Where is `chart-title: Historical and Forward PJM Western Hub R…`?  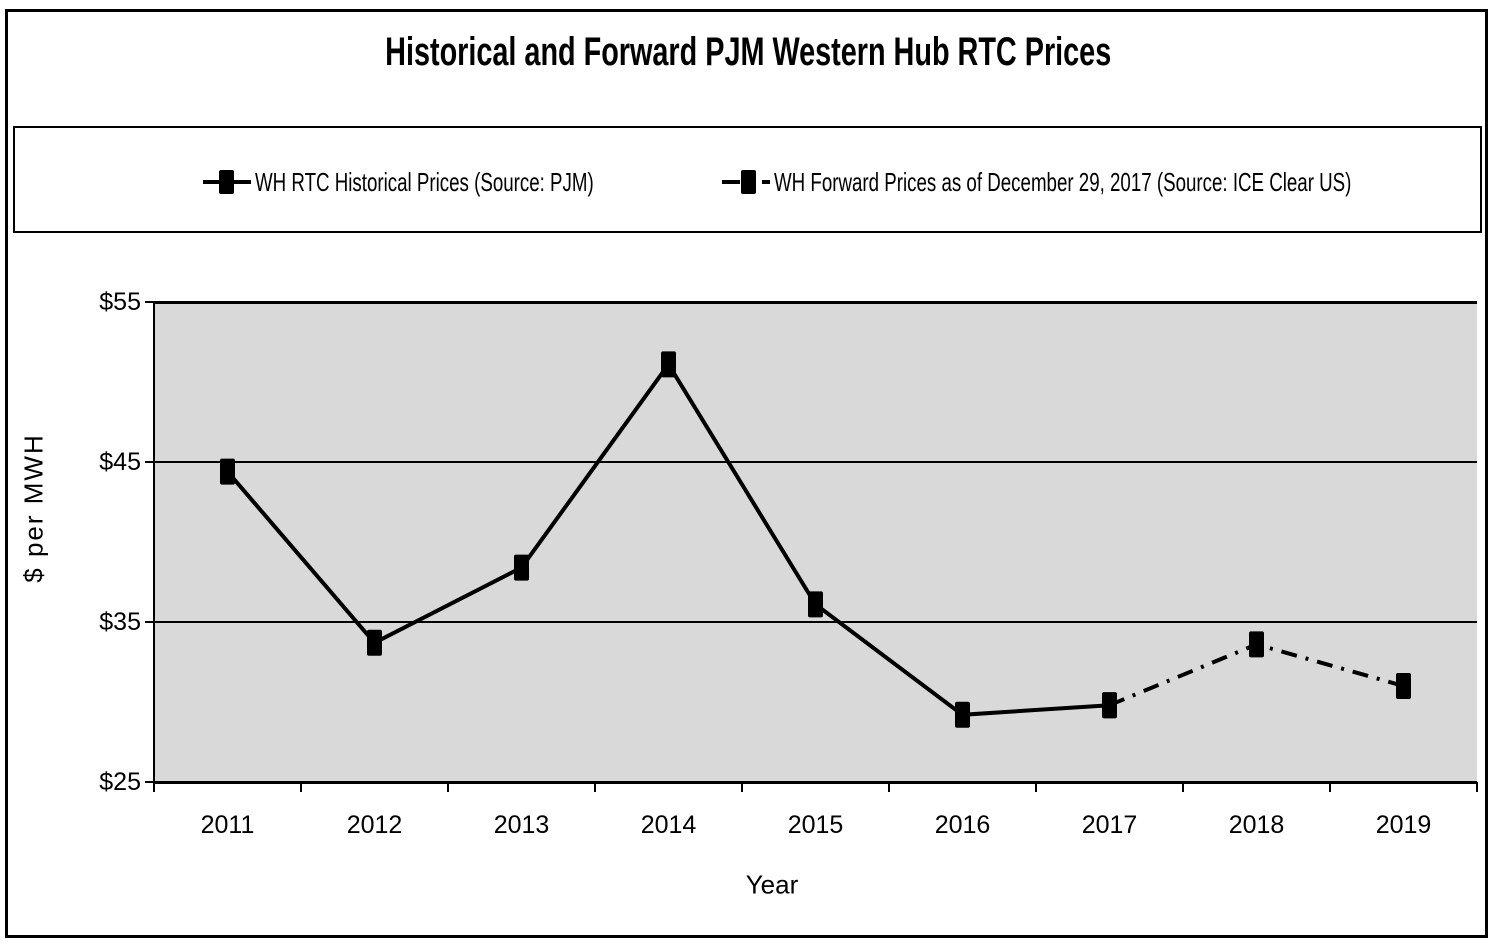
chart-title: Historical and Forward PJM Western Hub R… is located at coordinates (748, 52).